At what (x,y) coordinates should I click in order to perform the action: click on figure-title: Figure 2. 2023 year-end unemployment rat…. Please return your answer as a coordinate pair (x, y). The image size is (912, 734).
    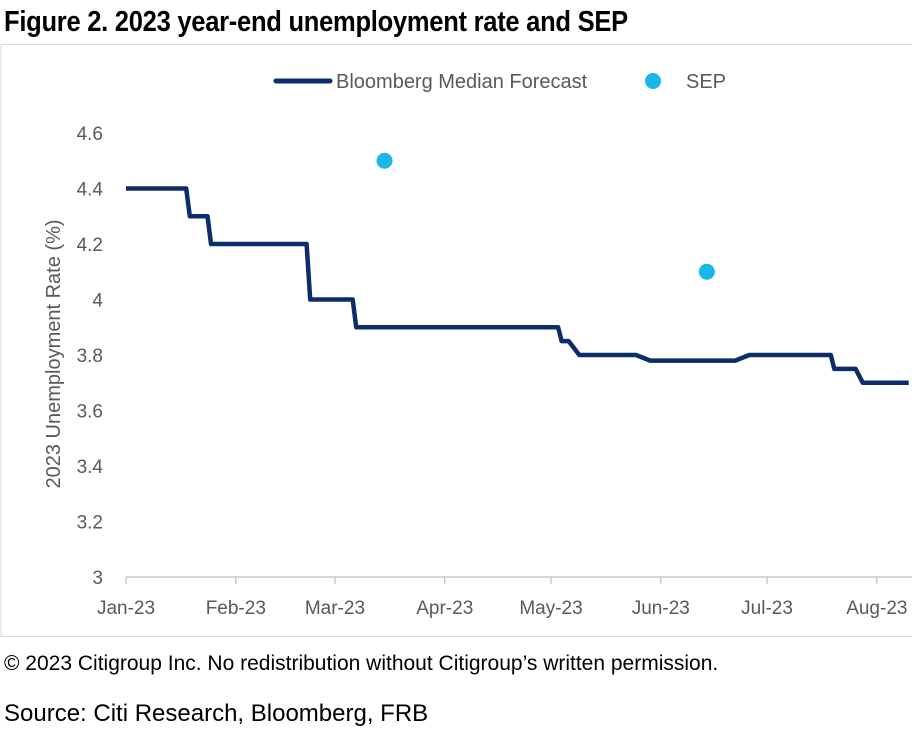
    Looking at the image, I should click on (316, 22).